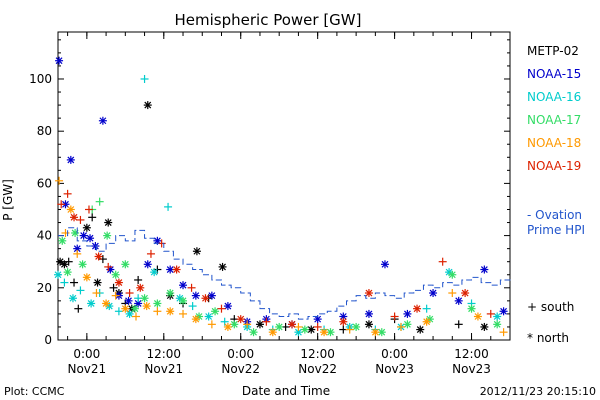  What do you see at coordinates (286, 391) in the screenshot?
I see `x-axis-label: Date and Time` at bounding box center [286, 391].